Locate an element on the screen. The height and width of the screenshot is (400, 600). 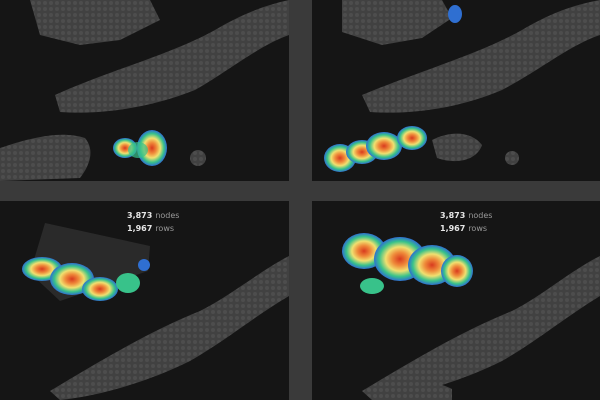
heat-marker-north is located at coordinates (455, 14).